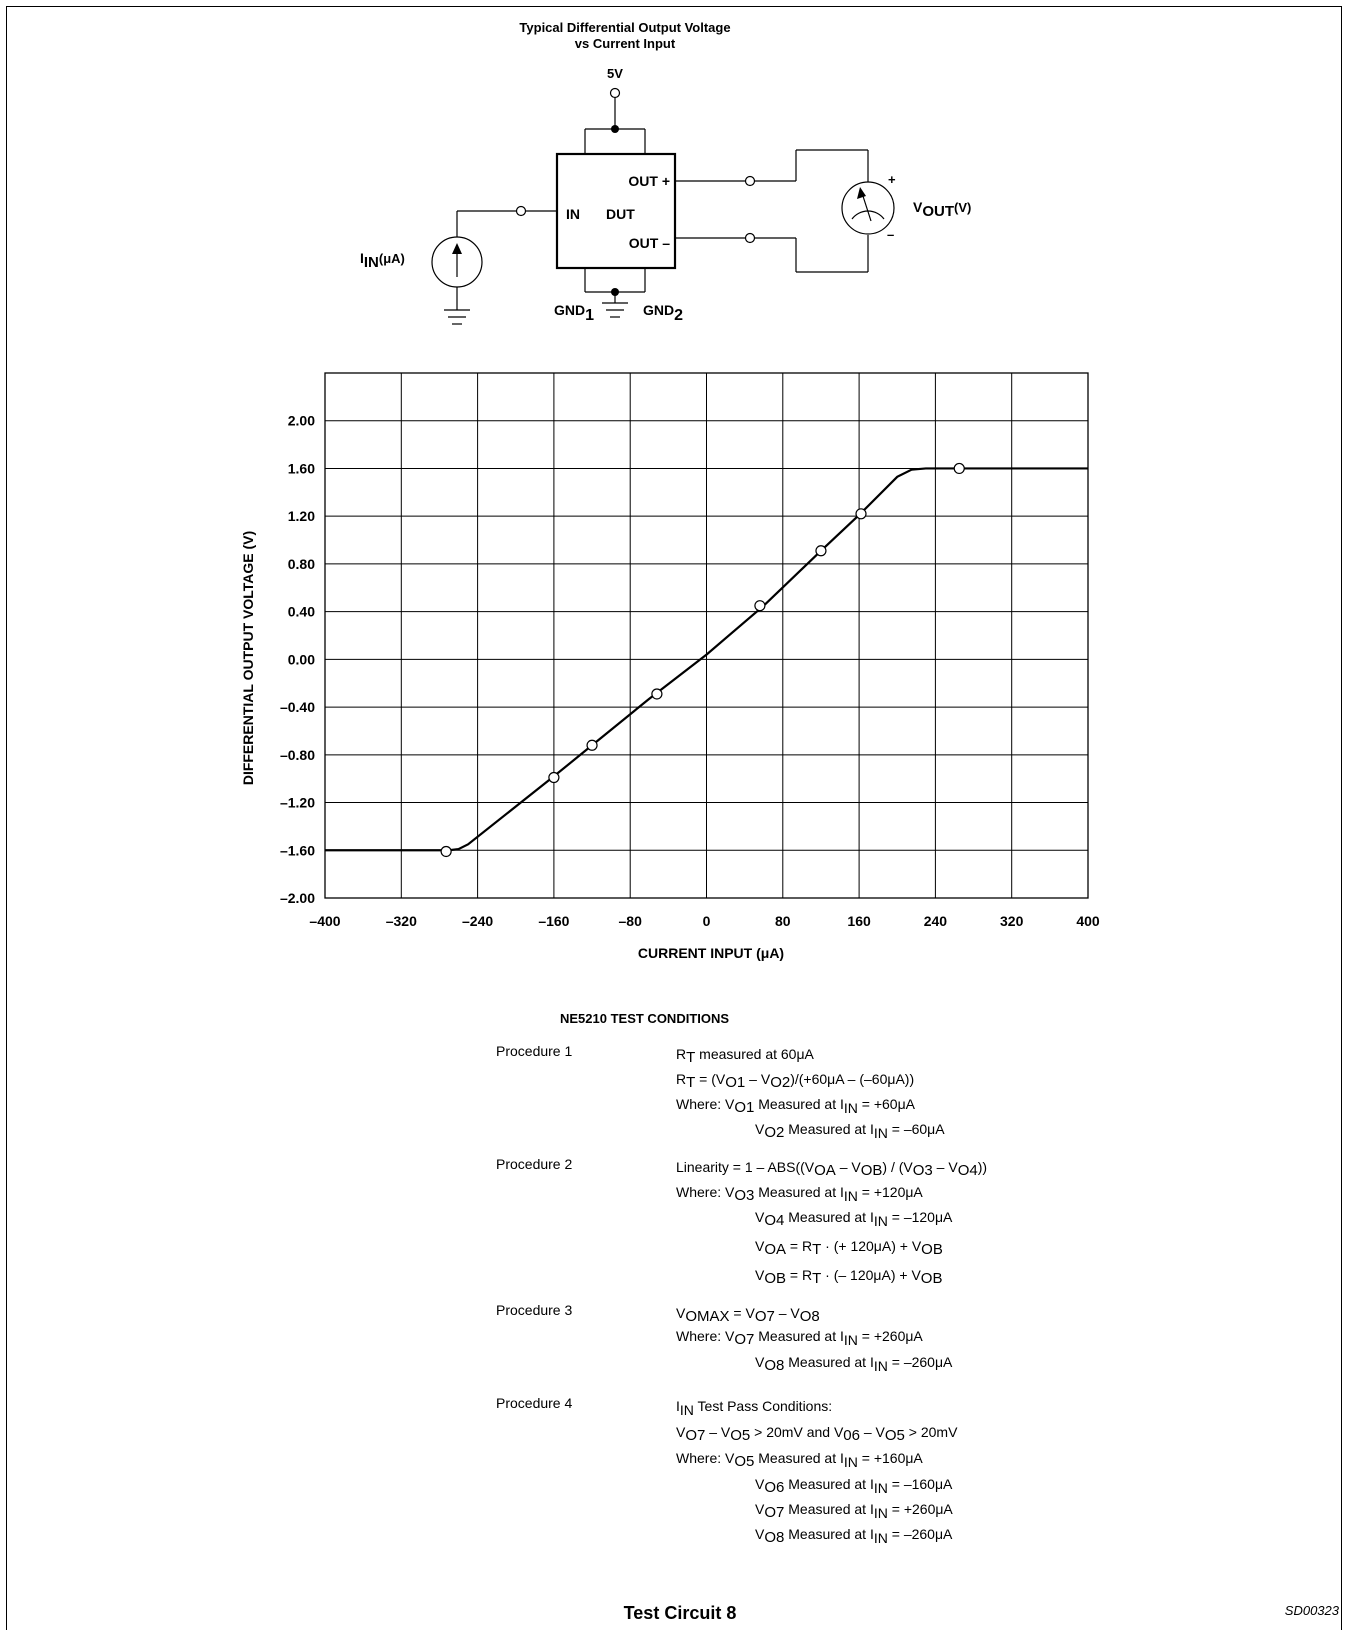 This screenshot has width=1353, height=1630. What do you see at coordinates (631, 921) in the screenshot?
I see `x-tick-label: –80` at bounding box center [631, 921].